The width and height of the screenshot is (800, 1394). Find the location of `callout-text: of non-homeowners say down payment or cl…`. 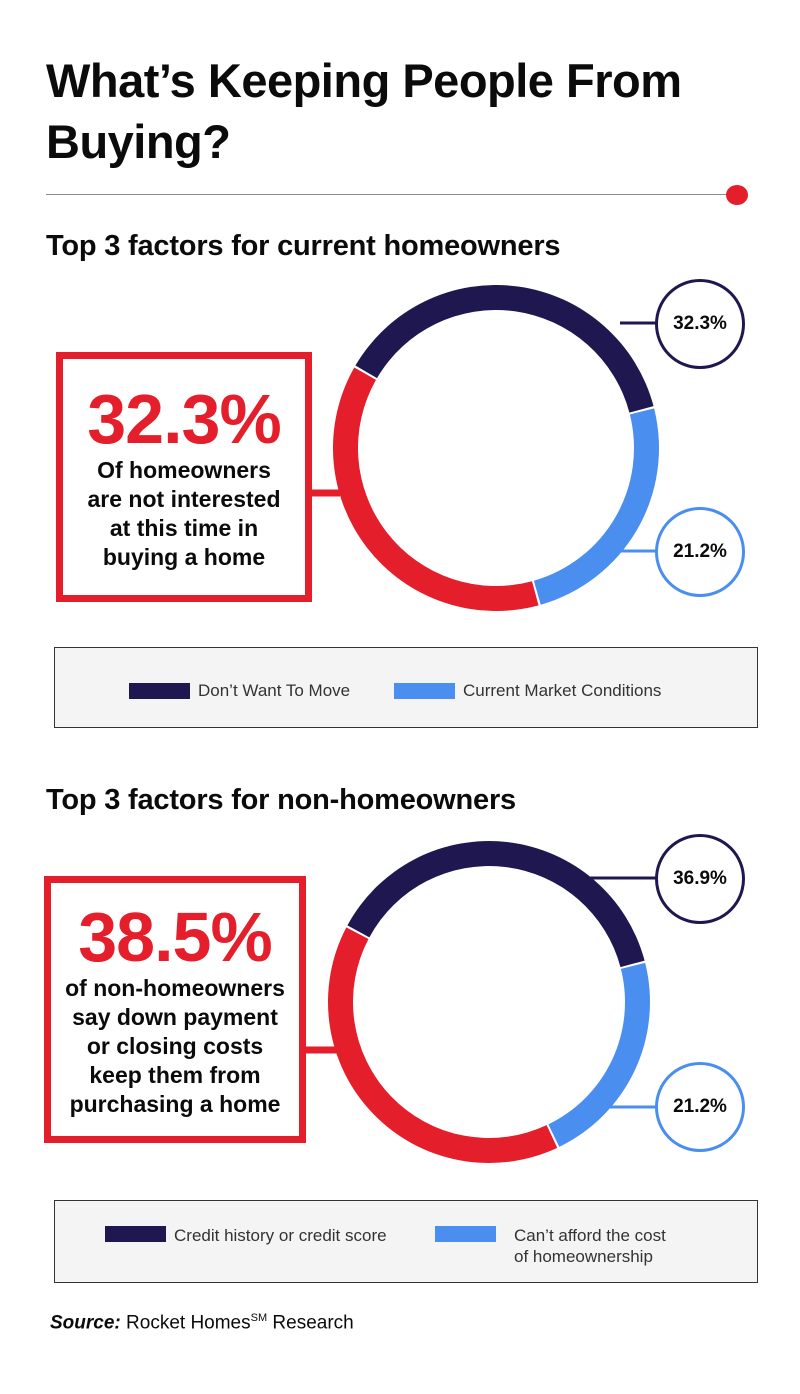

callout-text: of non-homeowners say down payment or cl… is located at coordinates (175, 1046).